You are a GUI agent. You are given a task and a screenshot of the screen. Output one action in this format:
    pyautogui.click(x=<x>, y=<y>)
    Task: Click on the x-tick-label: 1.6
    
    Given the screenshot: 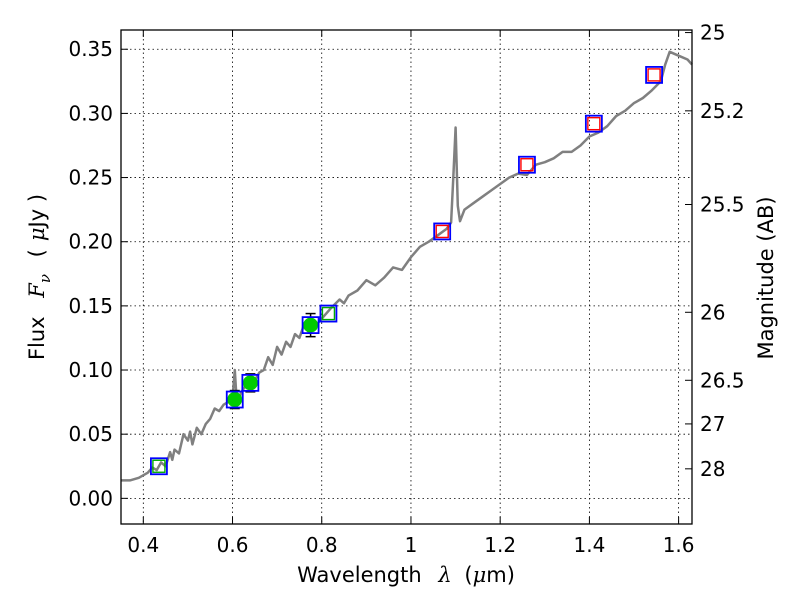 What is the action you would take?
    pyautogui.click(x=679, y=545)
    